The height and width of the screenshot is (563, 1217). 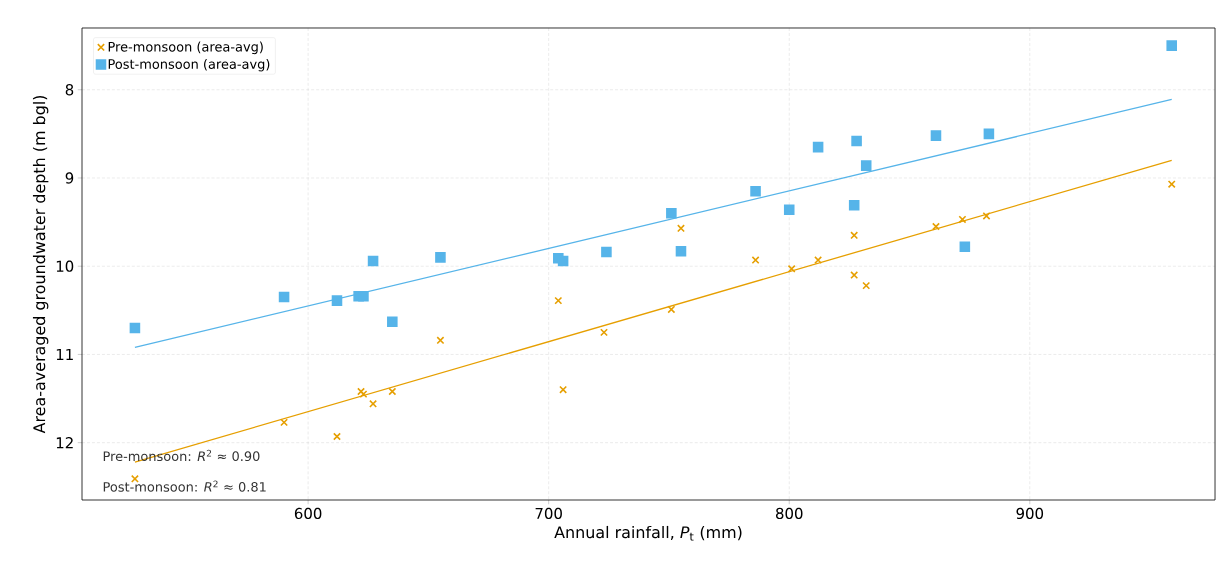 What do you see at coordinates (789, 513) in the screenshot?
I see `x-tick-label: 800` at bounding box center [789, 513].